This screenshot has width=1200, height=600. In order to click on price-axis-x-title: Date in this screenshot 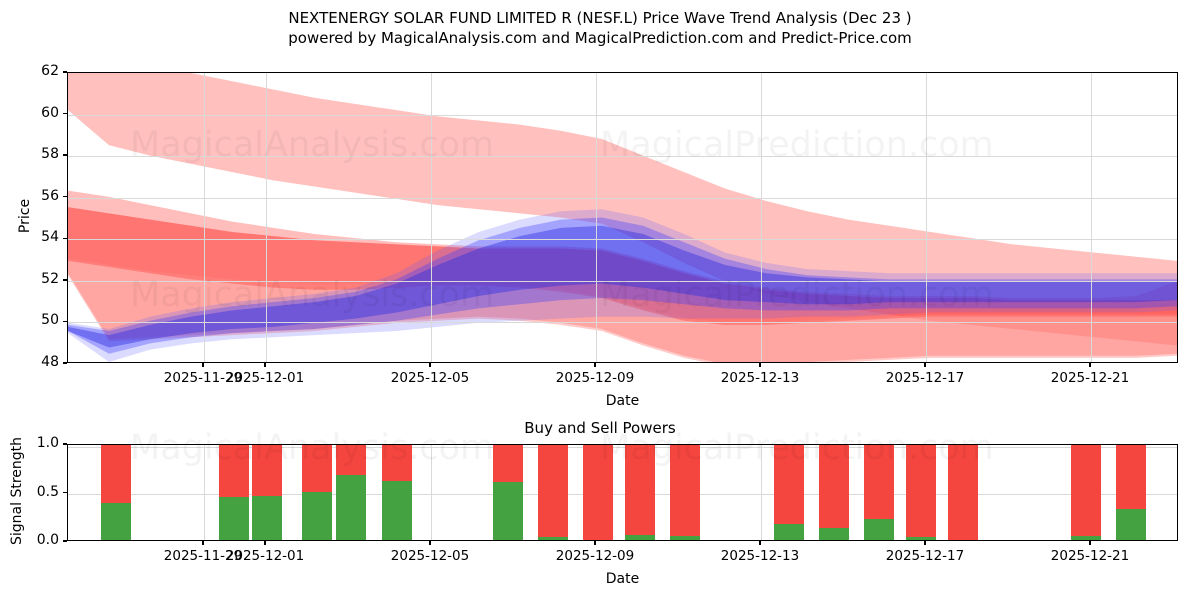, I will do `click(622, 401)`.